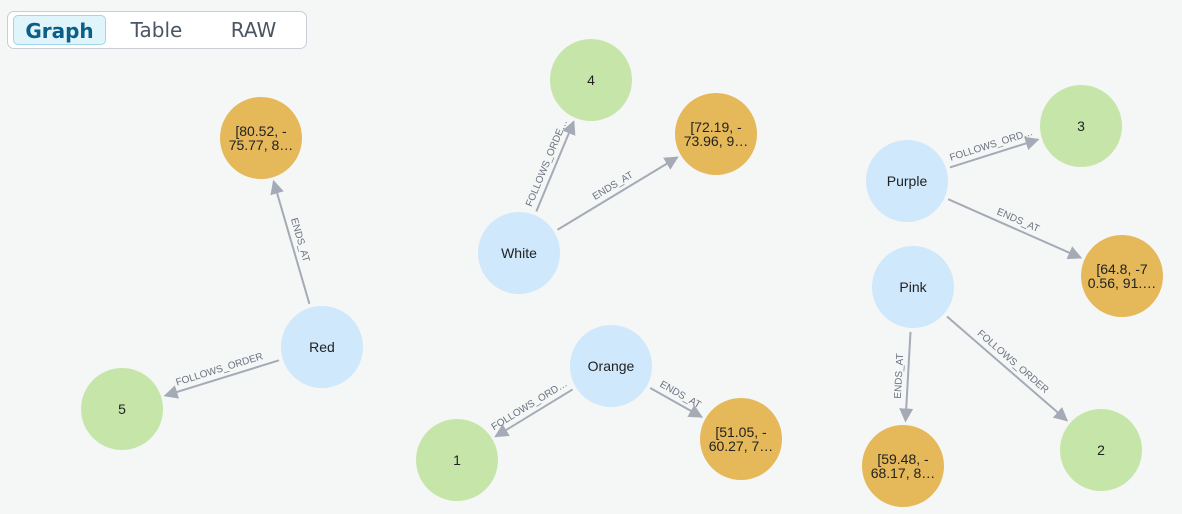 Image resolution: width=1182 pixels, height=514 pixels. Describe the element at coordinates (1122, 269) in the screenshot. I see `node-label-line: [64.8, -7` at that location.